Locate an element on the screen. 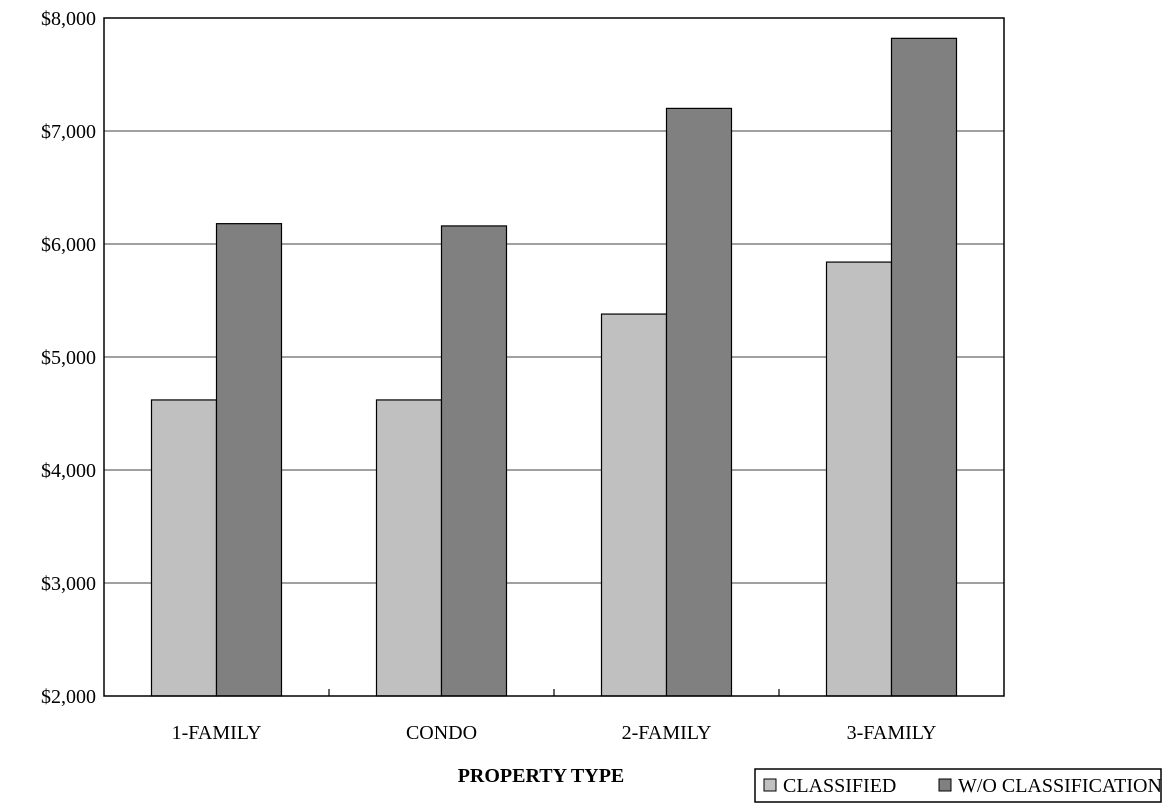 The image size is (1175, 806). bar-classified-3-family is located at coordinates (859, 479).